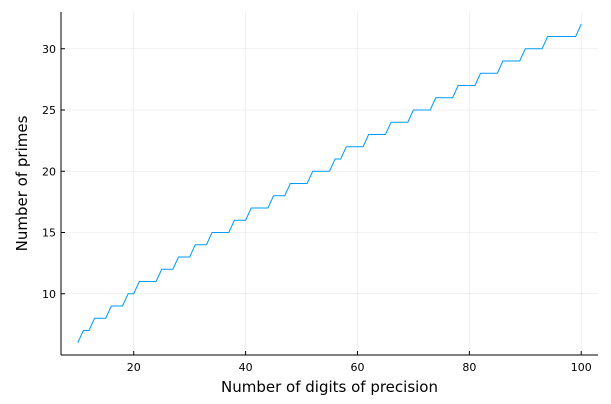 Image resolution: width=611 pixels, height=404 pixels. What do you see at coordinates (22, 183) in the screenshot?
I see `y-axis-label: Number of primes` at bounding box center [22, 183].